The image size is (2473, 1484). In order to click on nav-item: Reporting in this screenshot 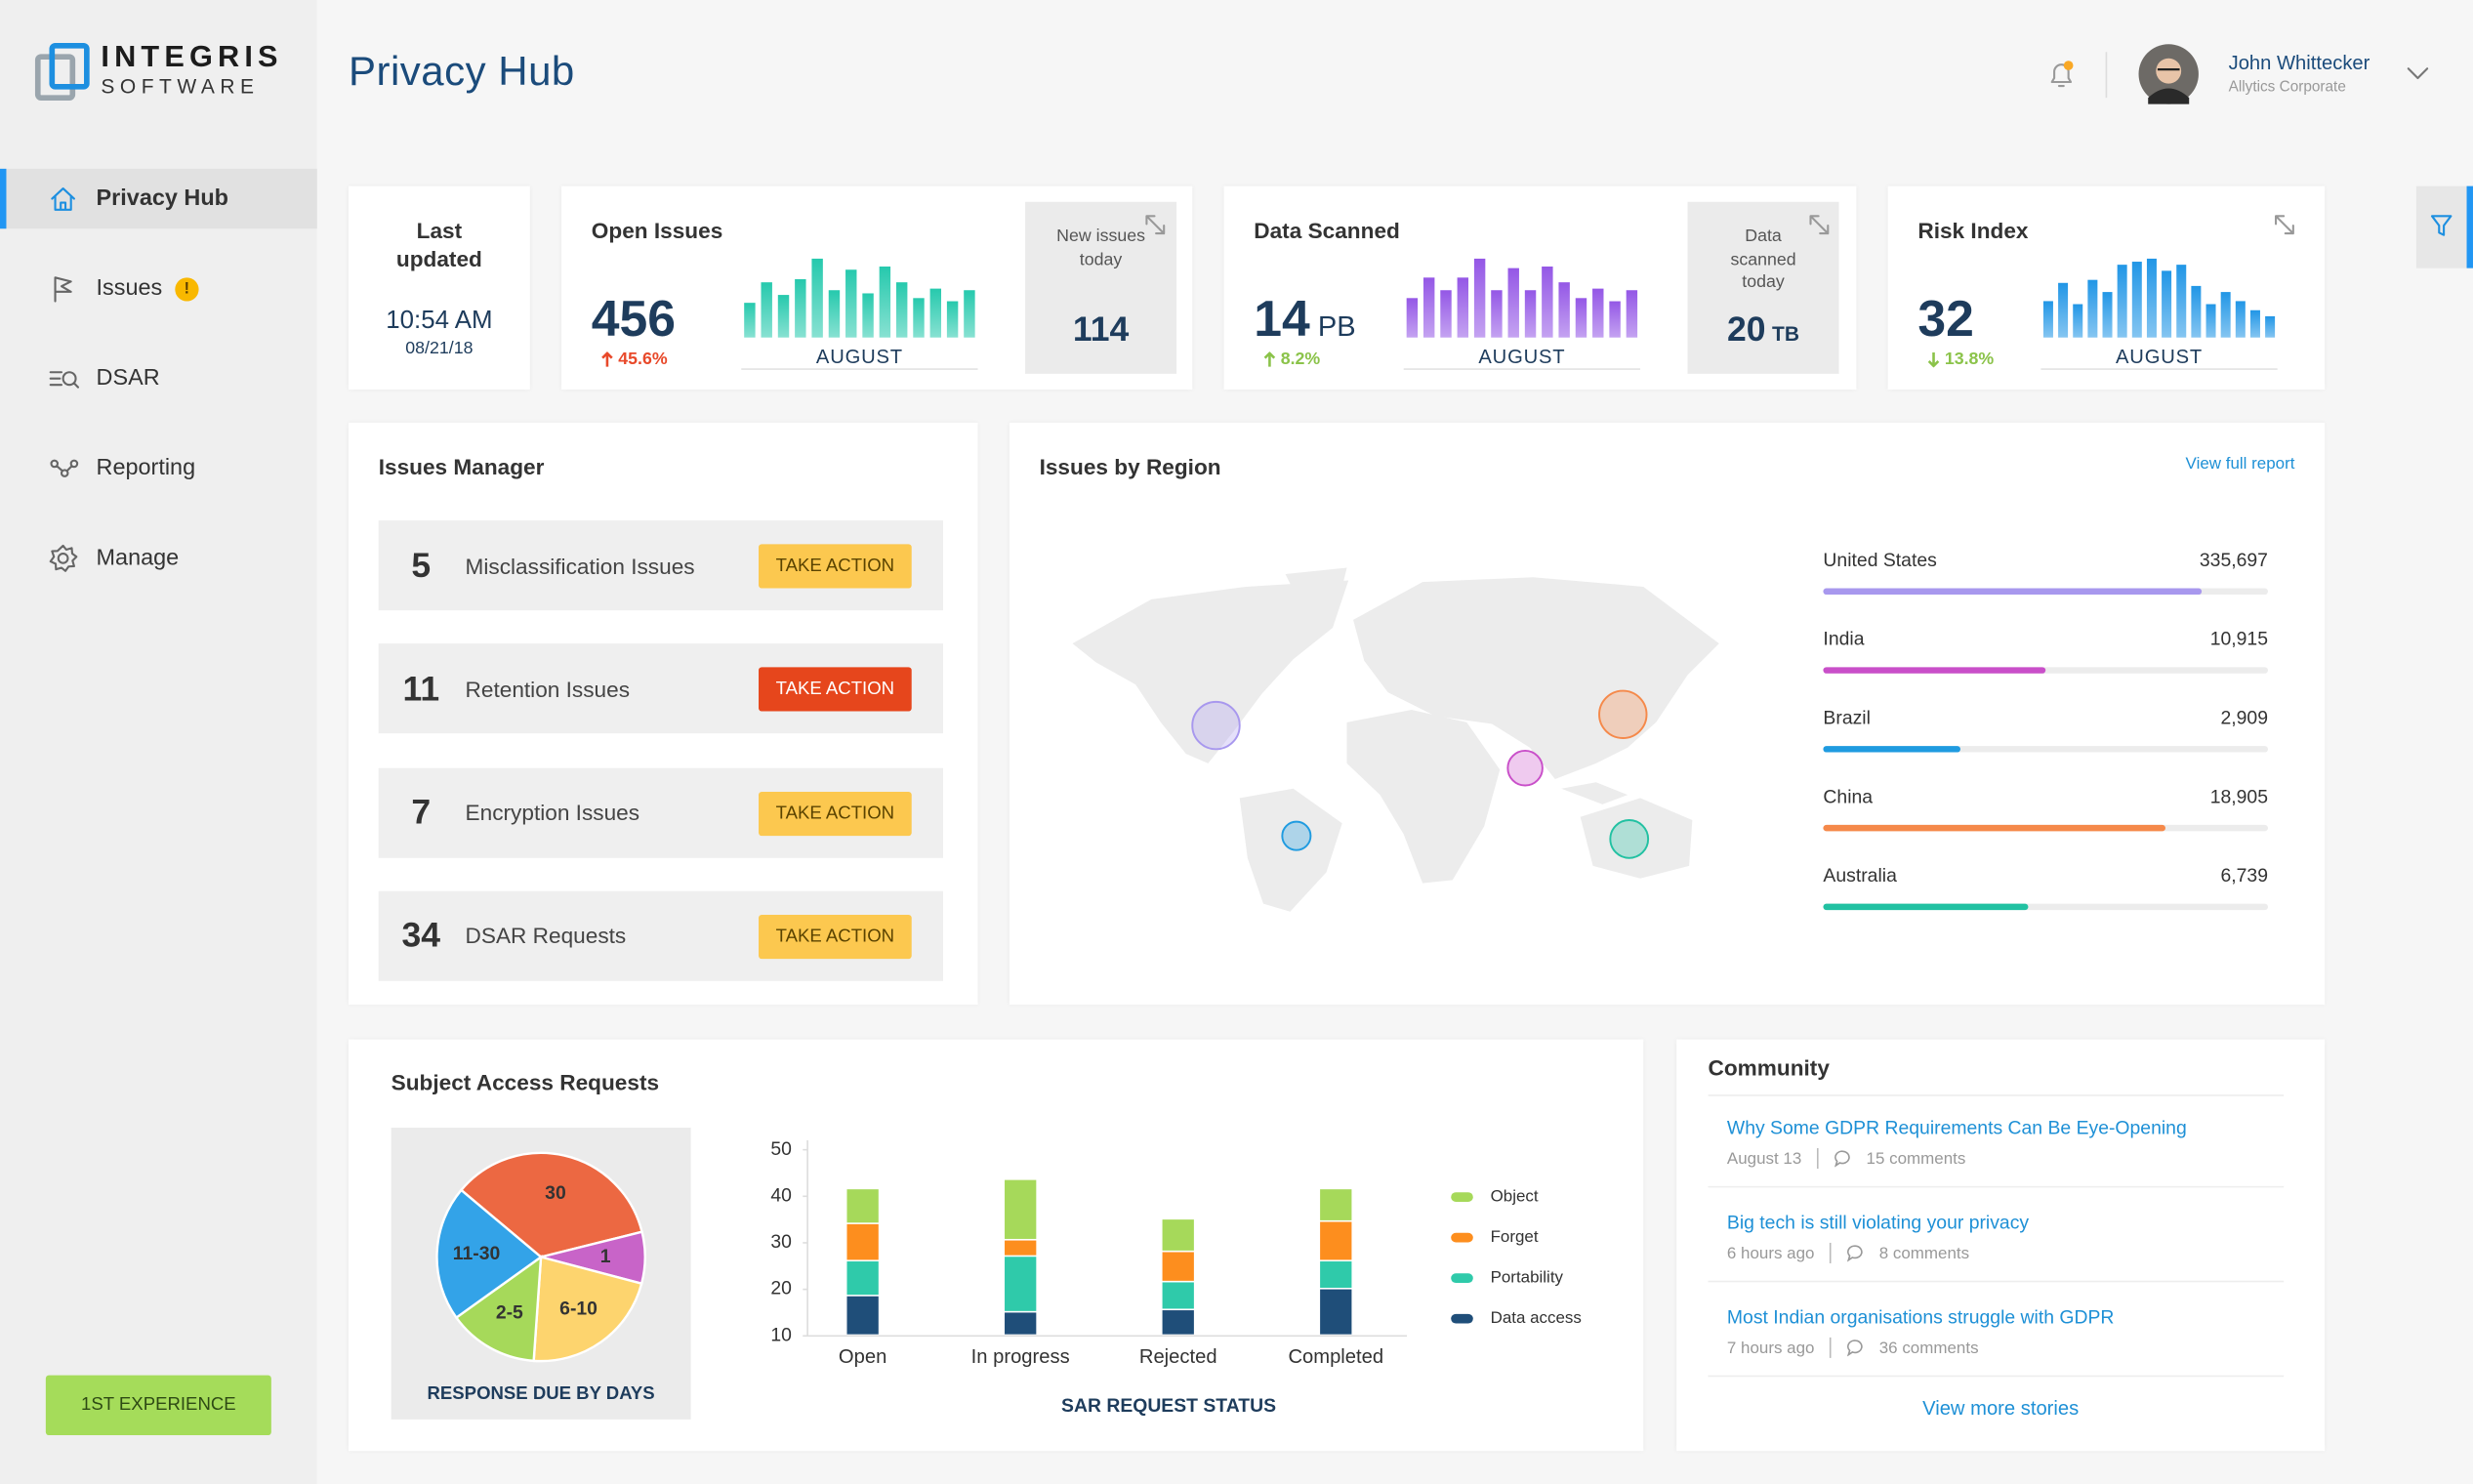, I will do `click(158, 468)`.